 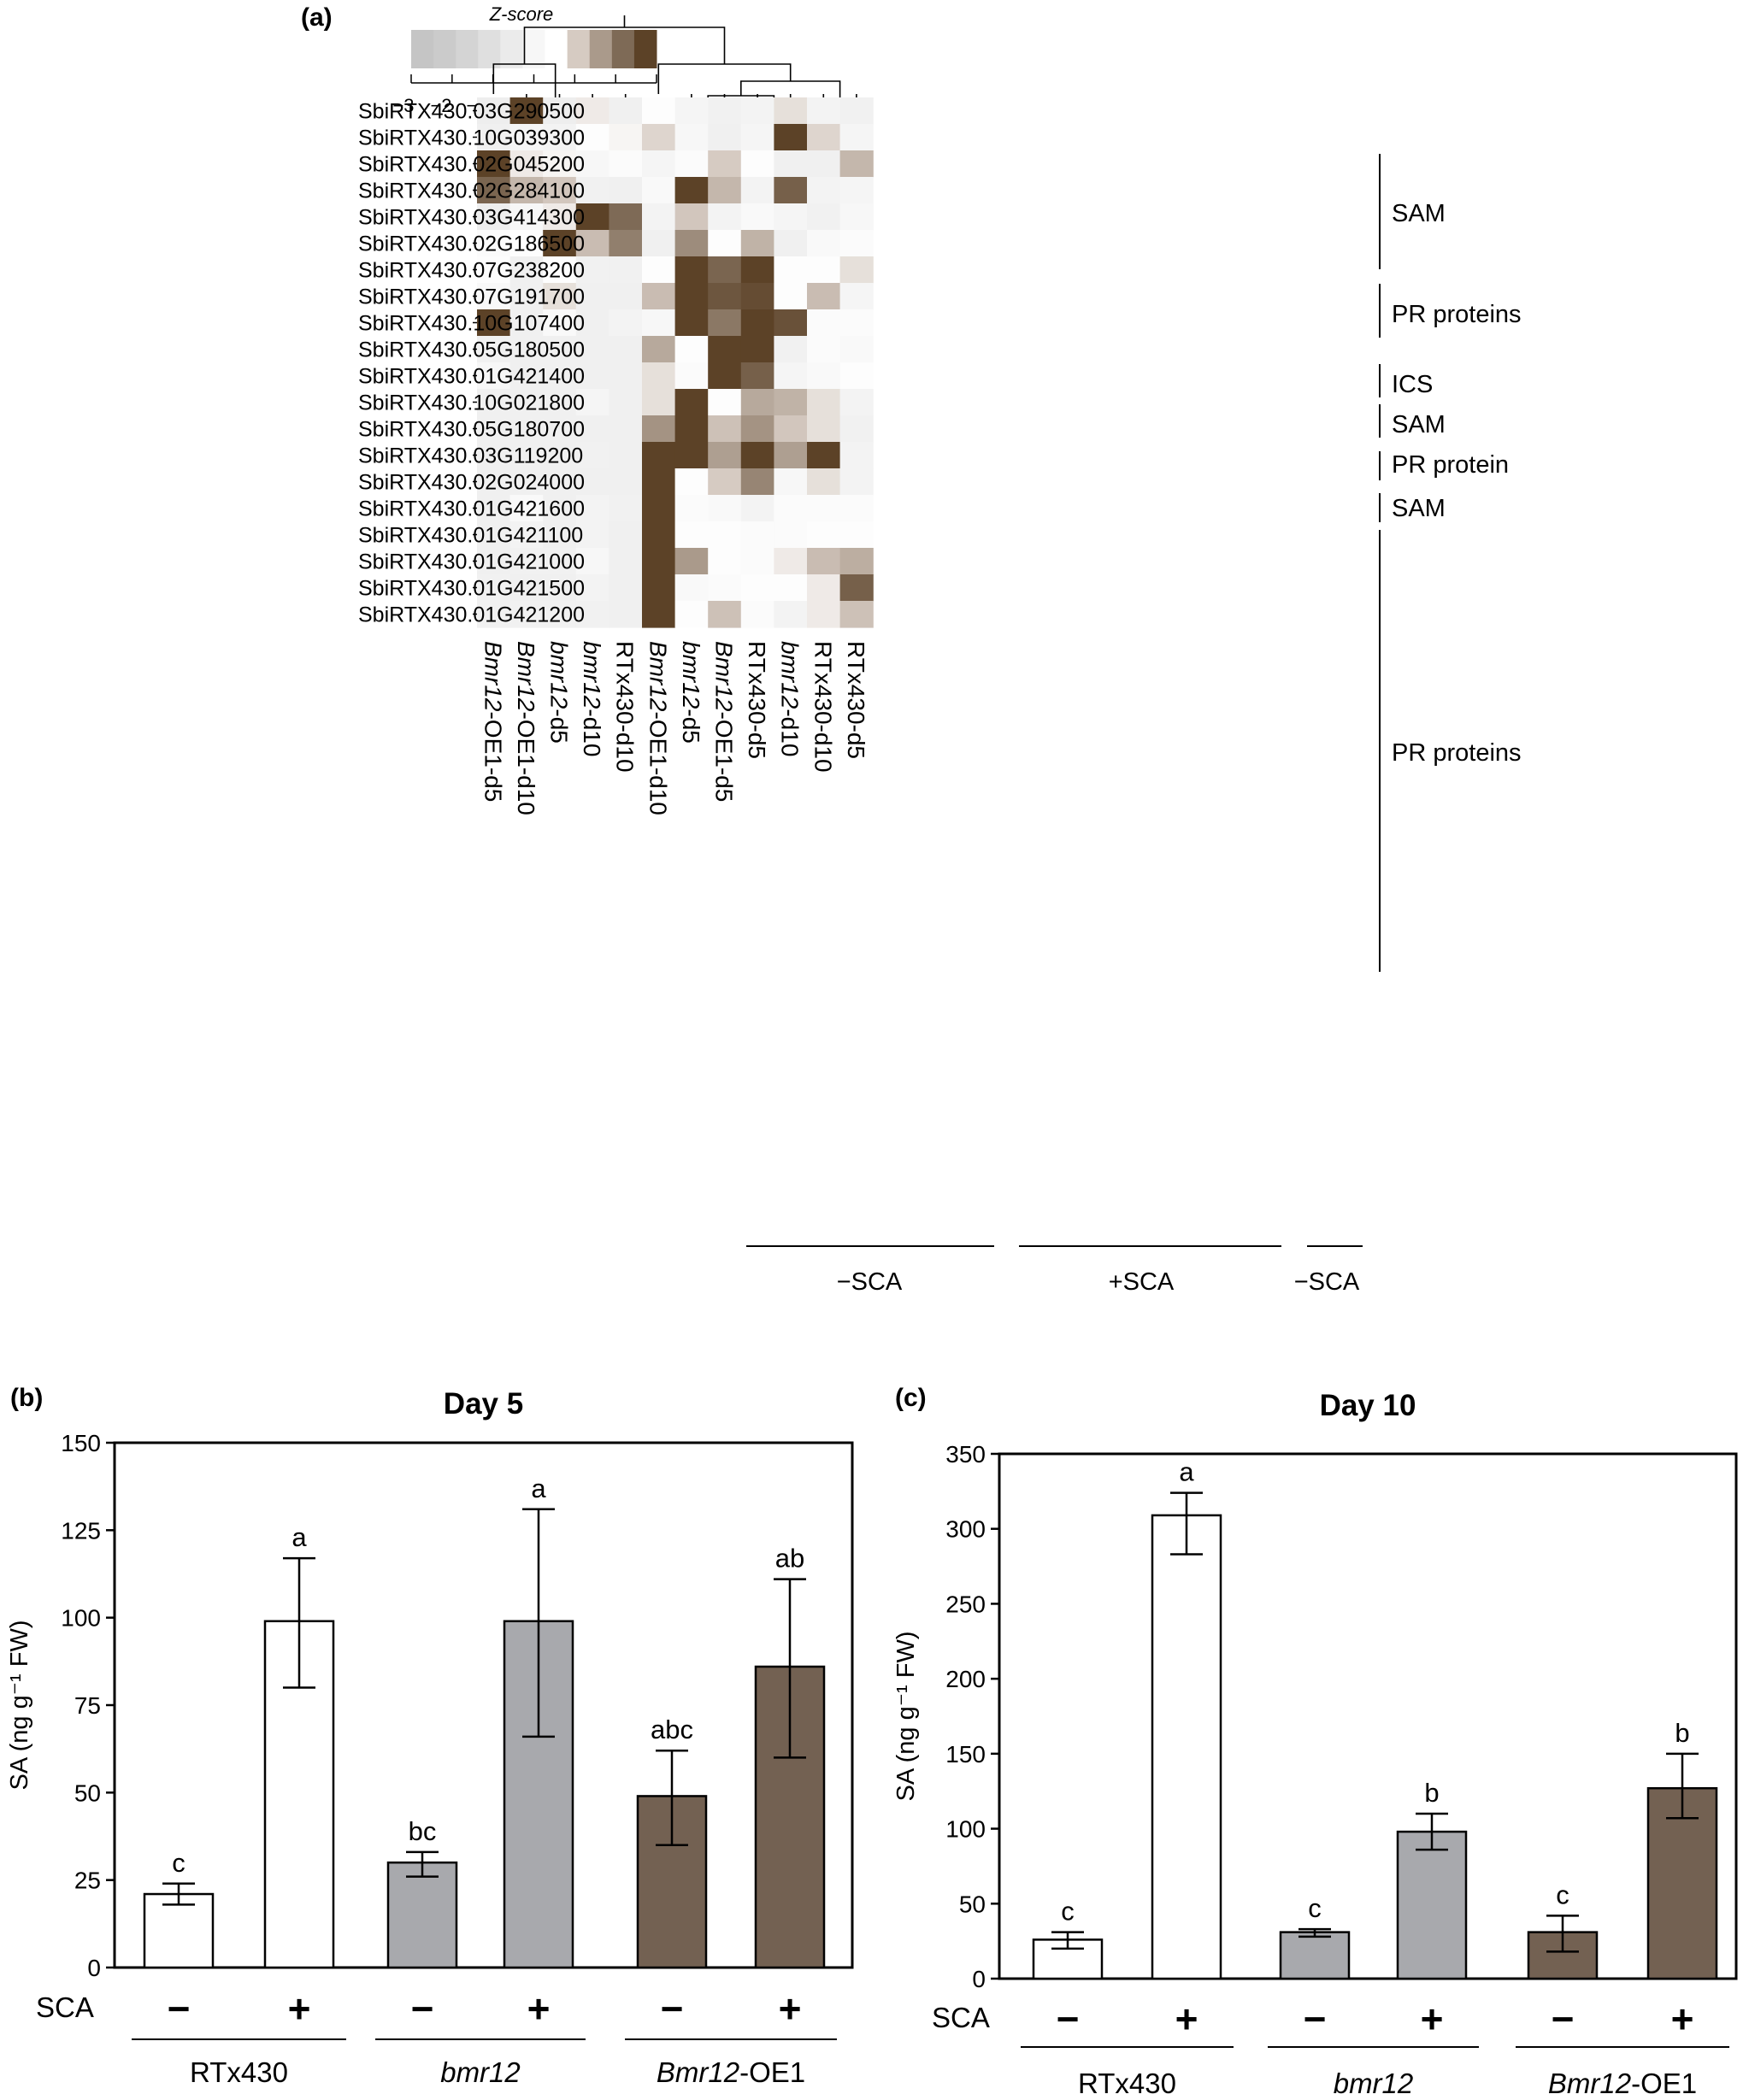 I want to click on y-tick-label: 100, so click(x=965, y=1829).